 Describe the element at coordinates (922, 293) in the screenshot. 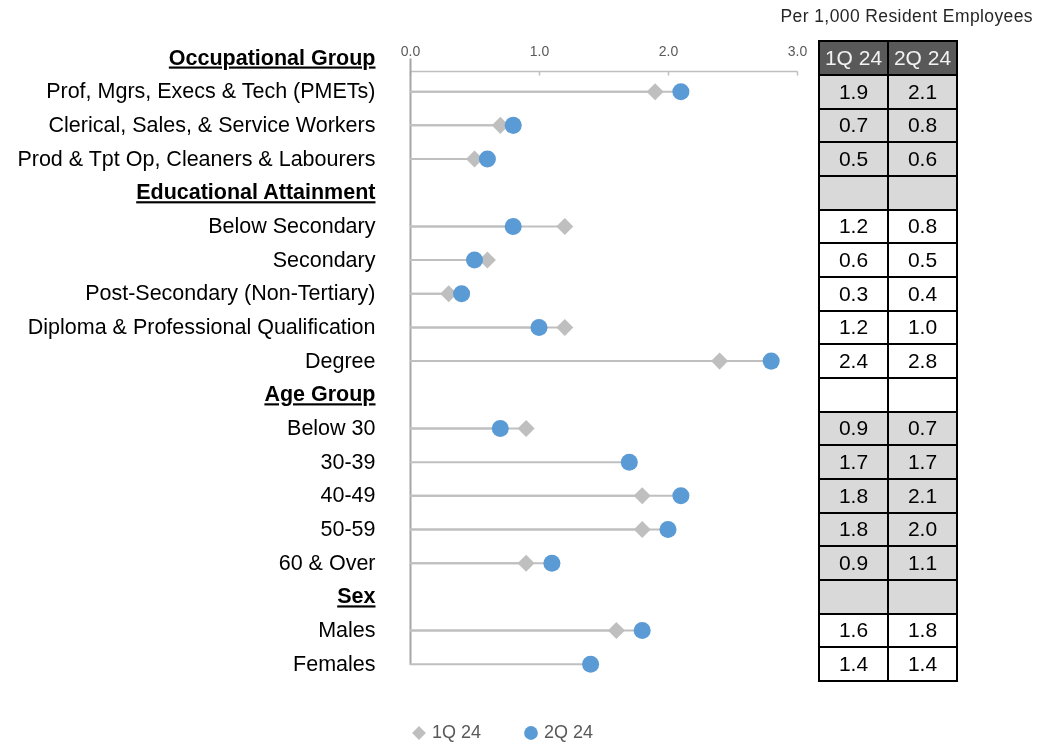

I see `data-label: 0.4` at that location.